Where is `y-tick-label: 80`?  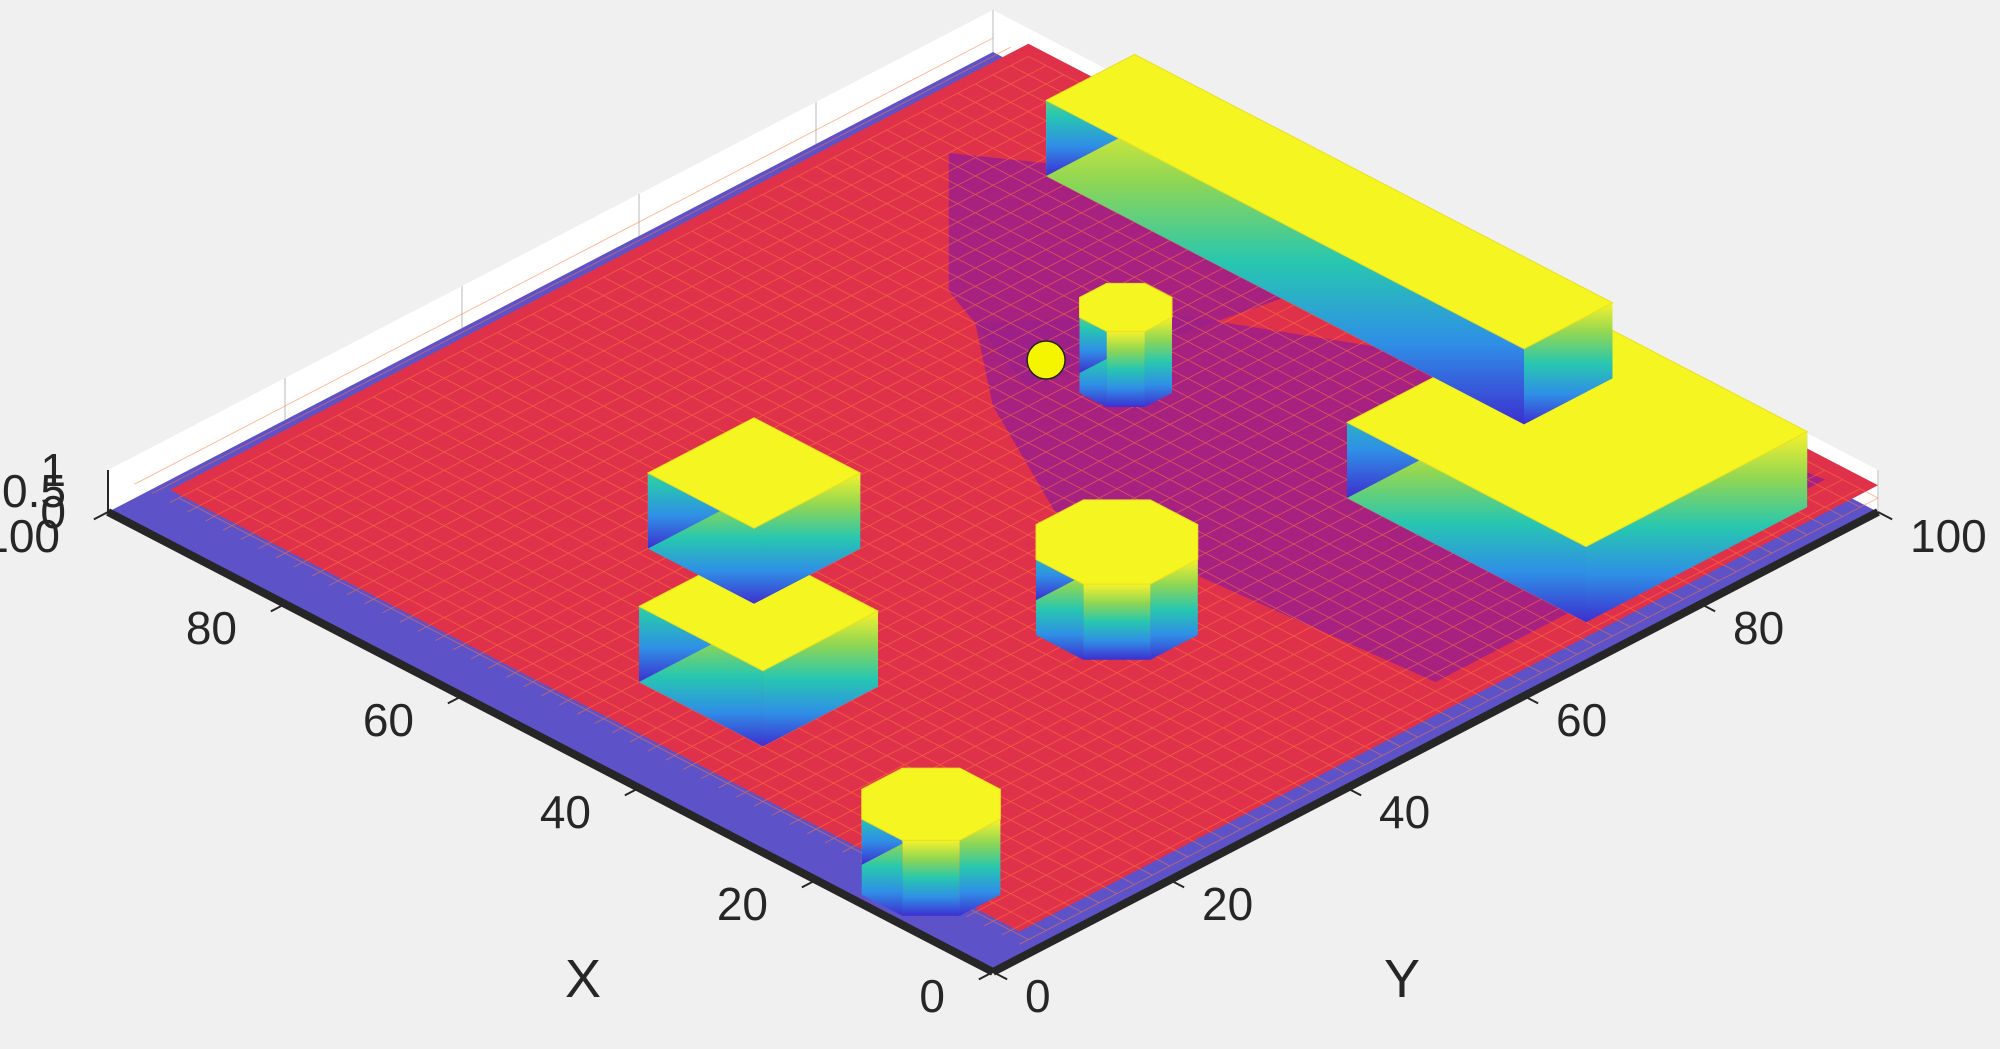 y-tick-label: 80 is located at coordinates (1758, 628).